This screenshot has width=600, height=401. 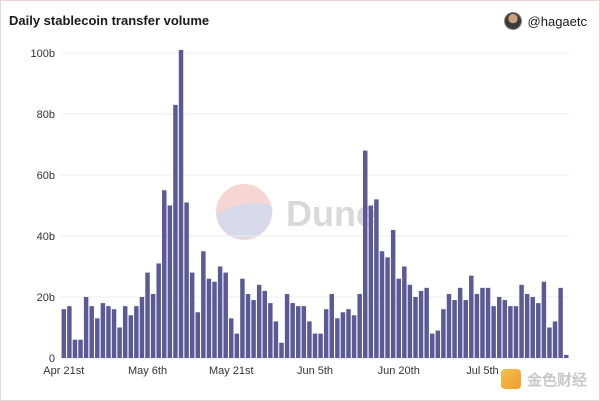 I want to click on dune-logo-swoosh, so click(x=244, y=221).